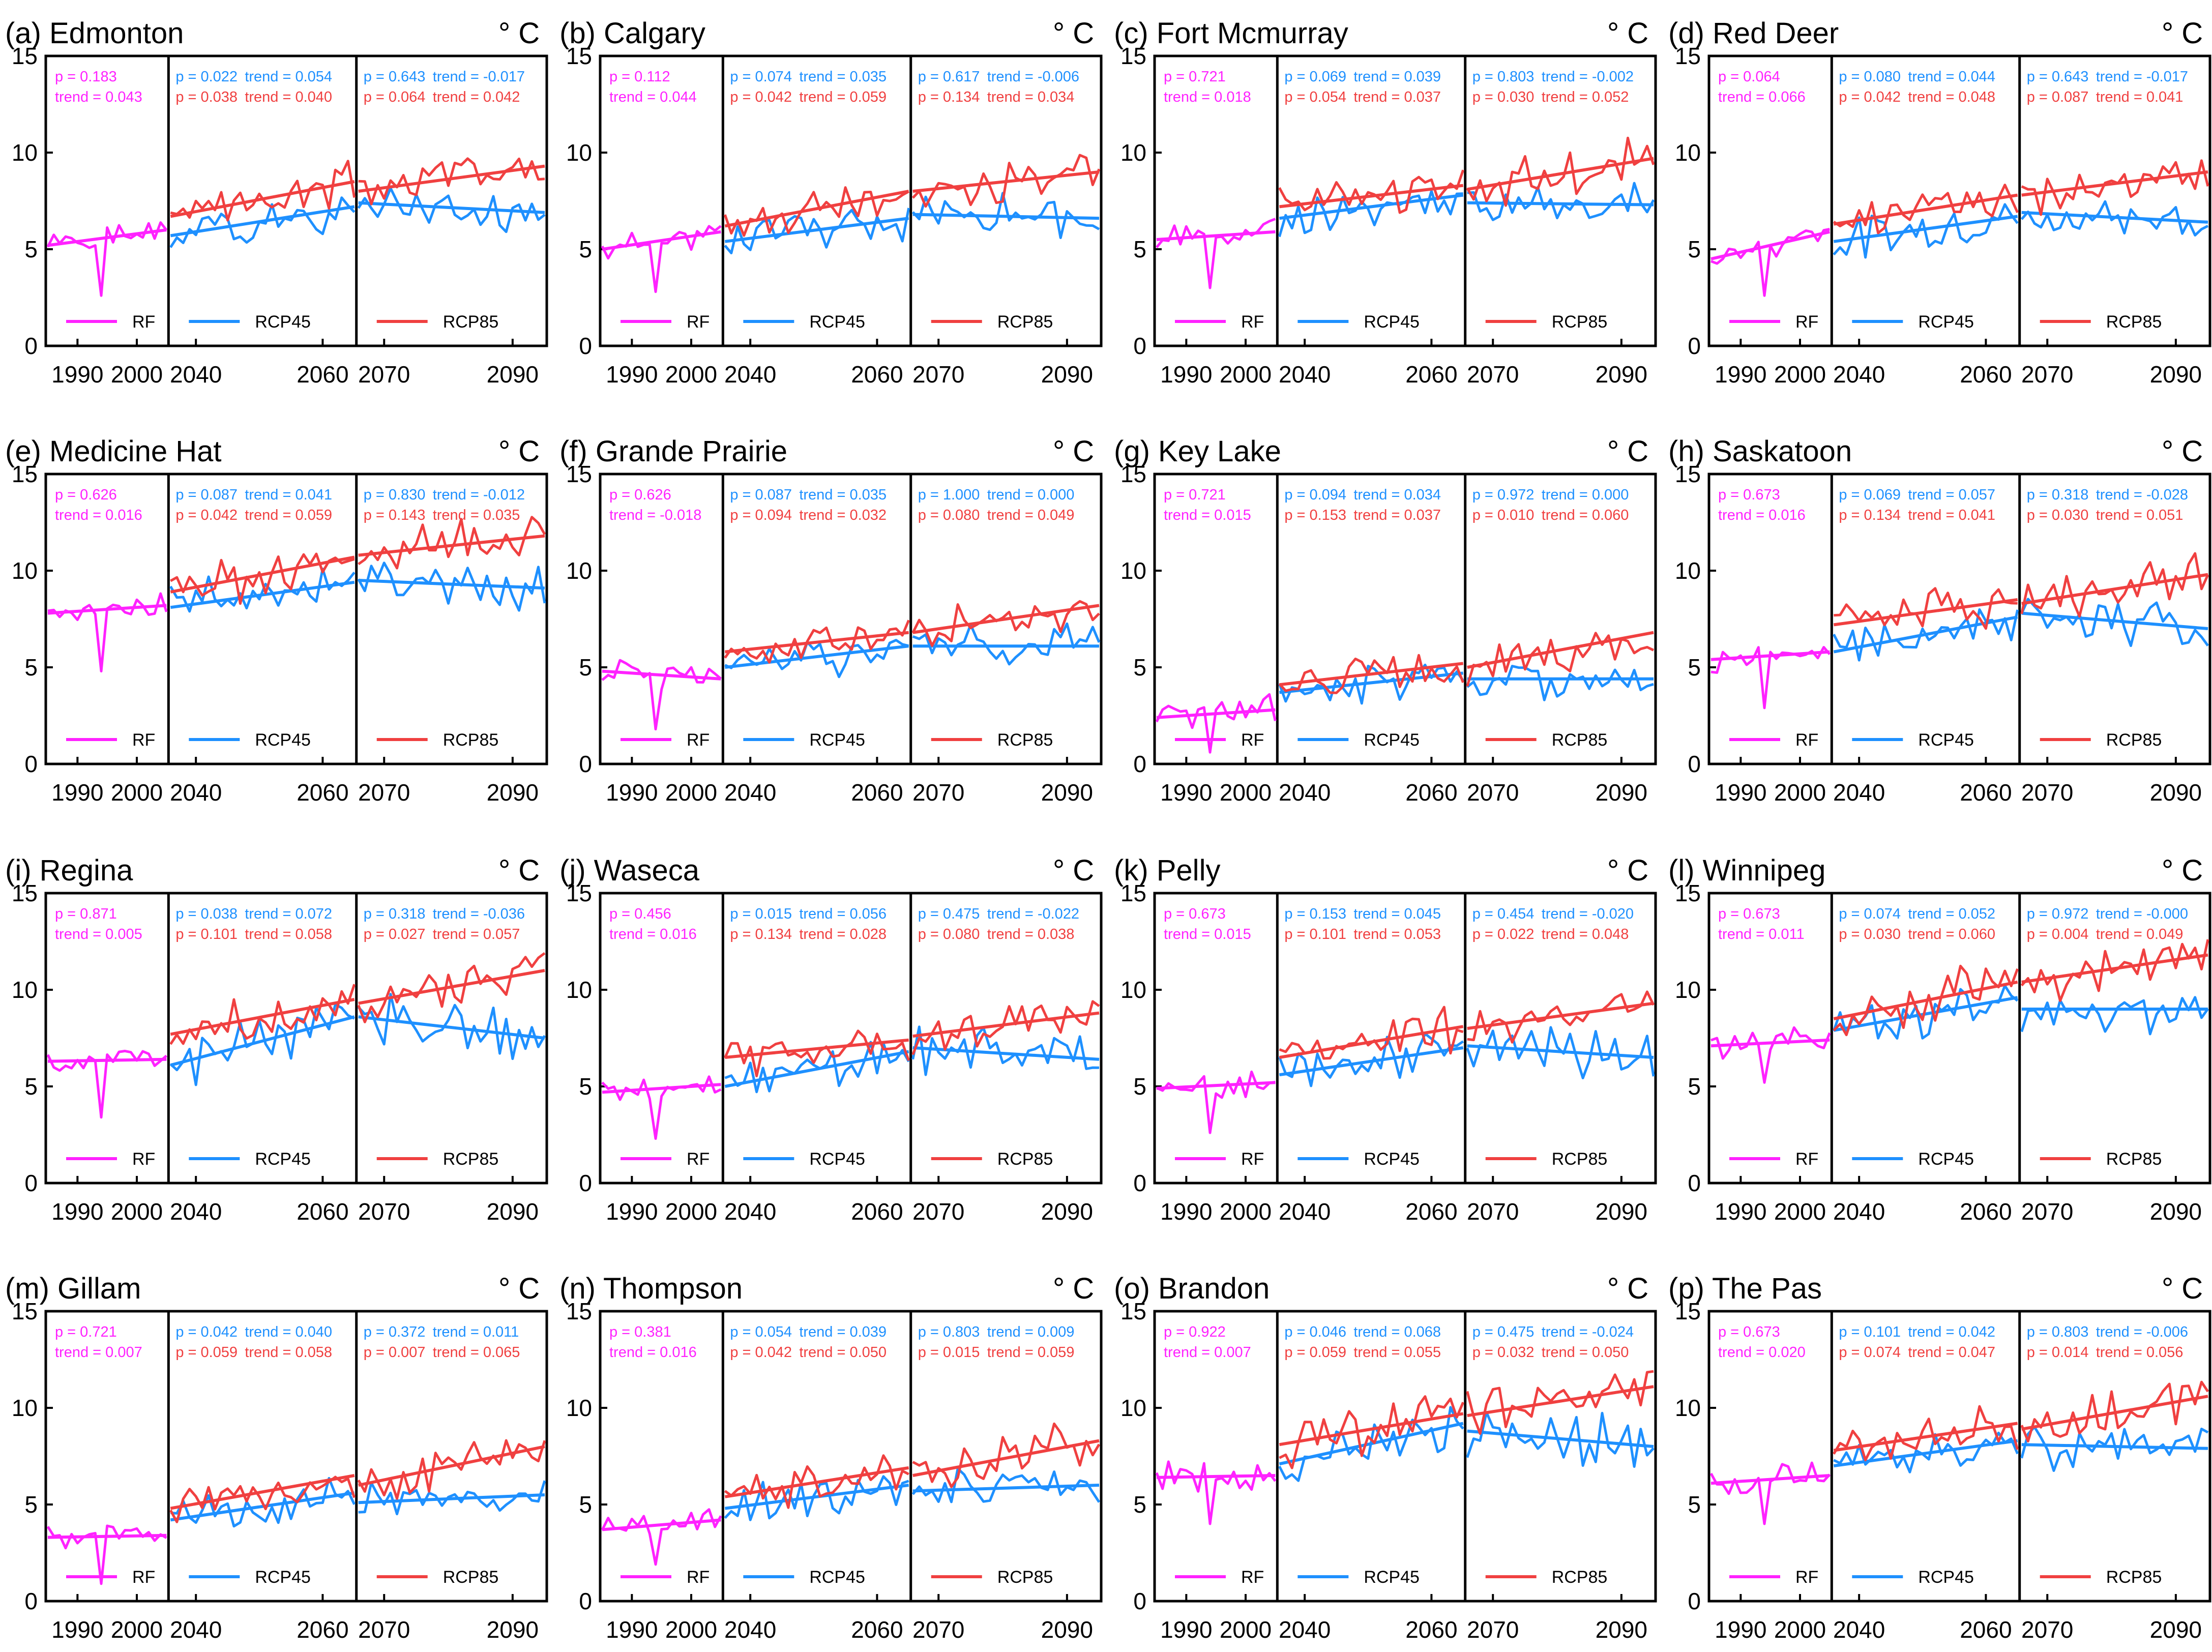  What do you see at coordinates (471, 1159) in the screenshot?
I see `legend-label: RCP85` at bounding box center [471, 1159].